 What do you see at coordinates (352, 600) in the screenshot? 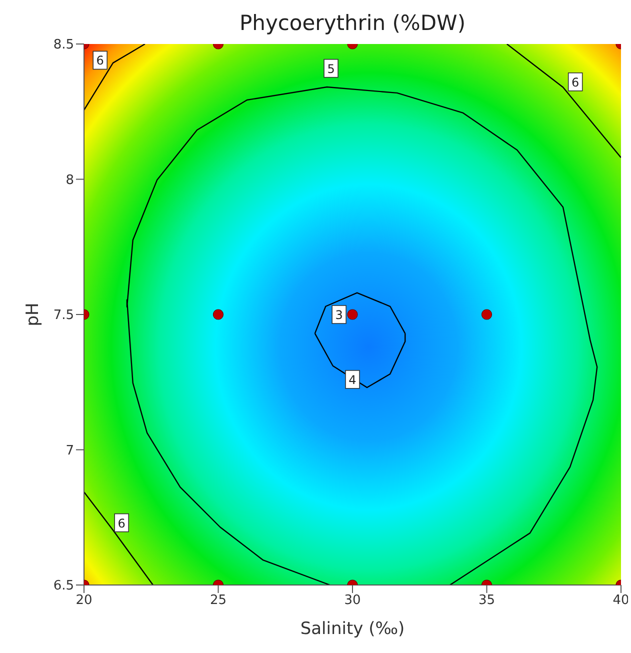
I see `x-tick-label: 30` at bounding box center [352, 600].